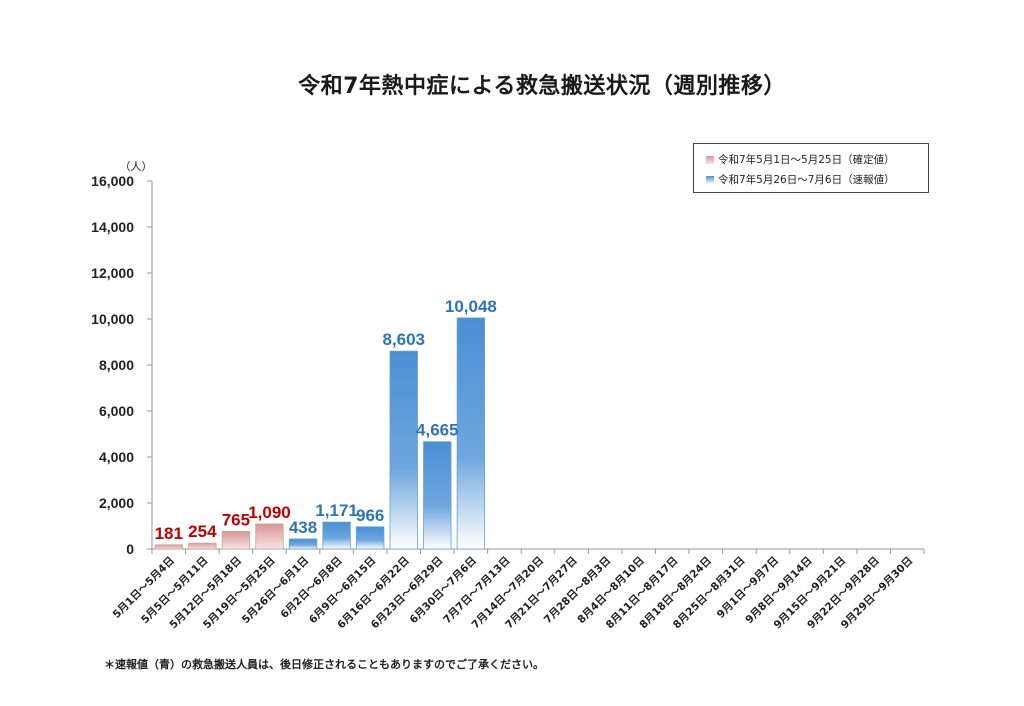 The width and height of the screenshot is (1024, 706). Describe the element at coordinates (202, 531) in the screenshot. I see `data-label-confirmed: 254` at that location.